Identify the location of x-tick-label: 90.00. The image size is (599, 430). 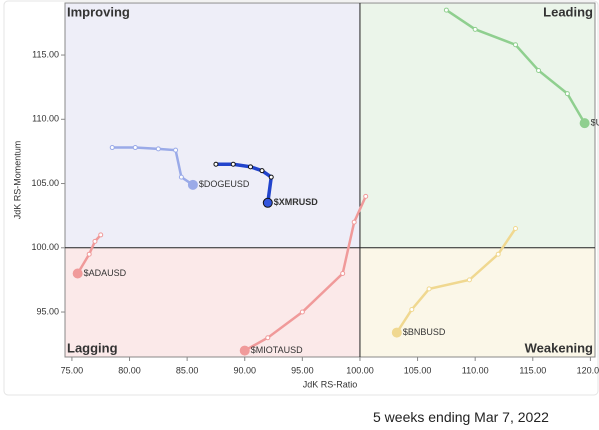
(244, 370).